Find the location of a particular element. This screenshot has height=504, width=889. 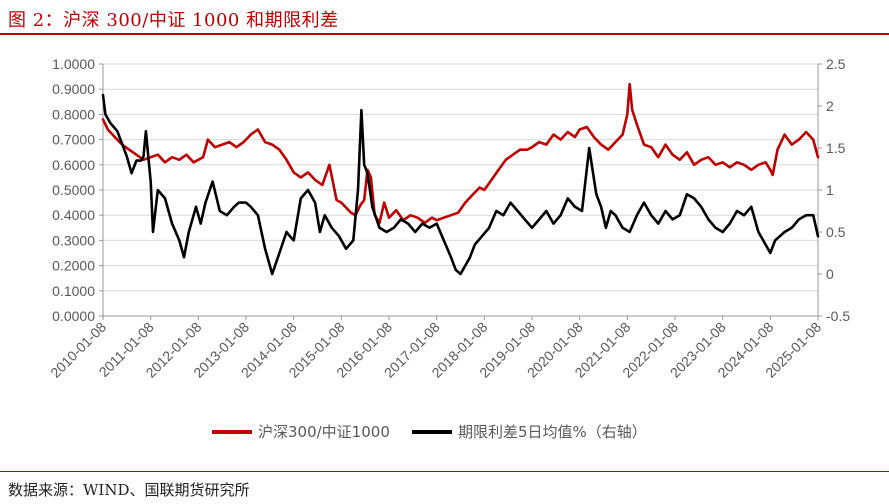

legend-label-red: 沪深300/中证1000 is located at coordinates (324, 432).